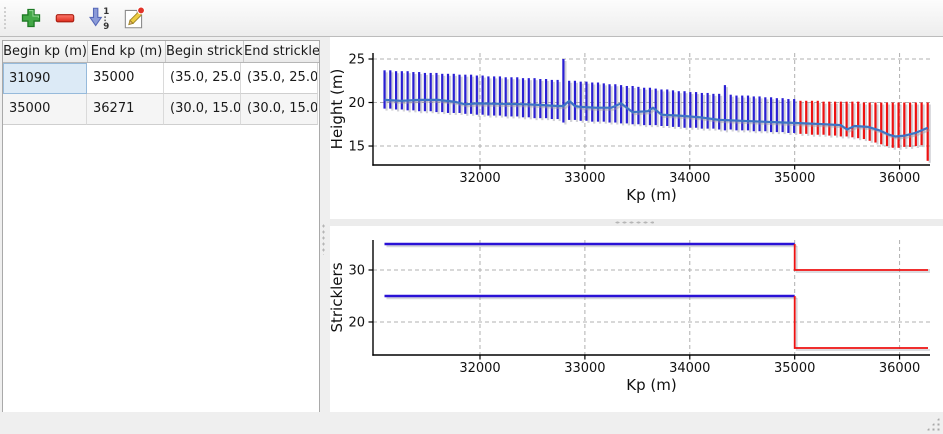 The height and width of the screenshot is (434, 943). I want to click on sort-rows-button: 1 9, so click(100, 18).